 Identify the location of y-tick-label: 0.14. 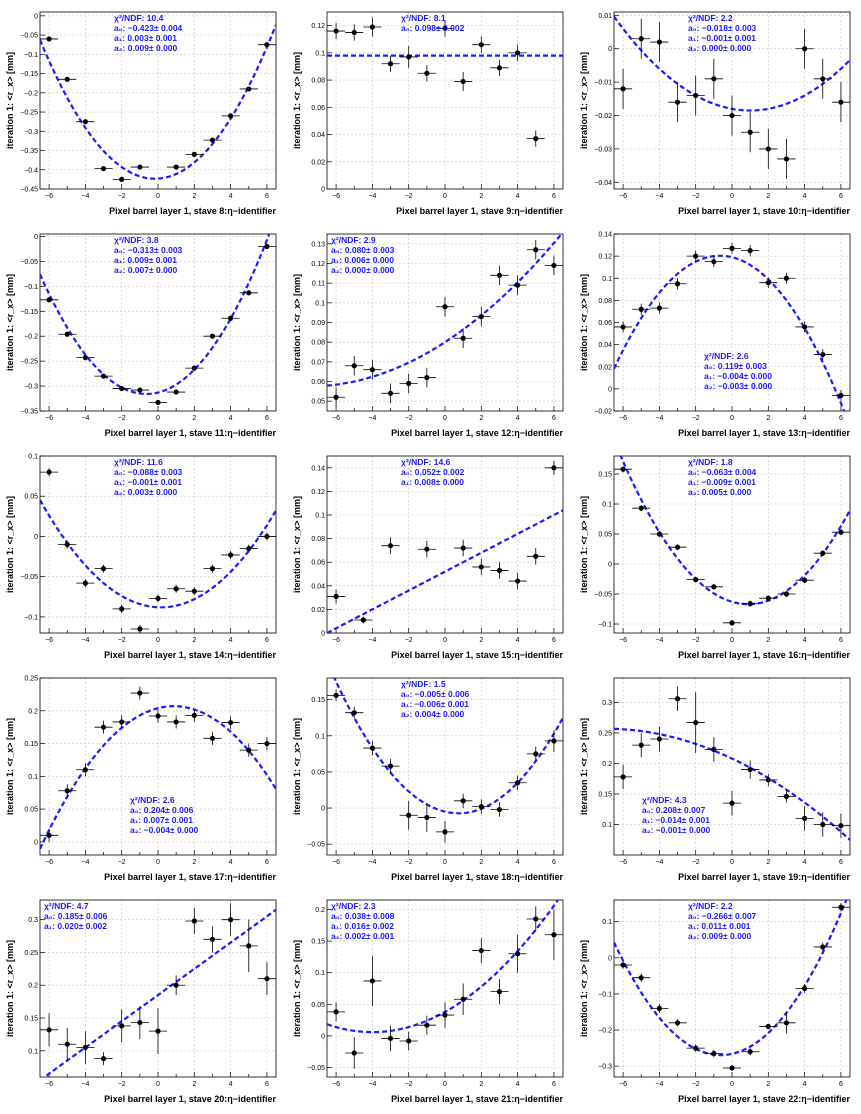
(318, 468).